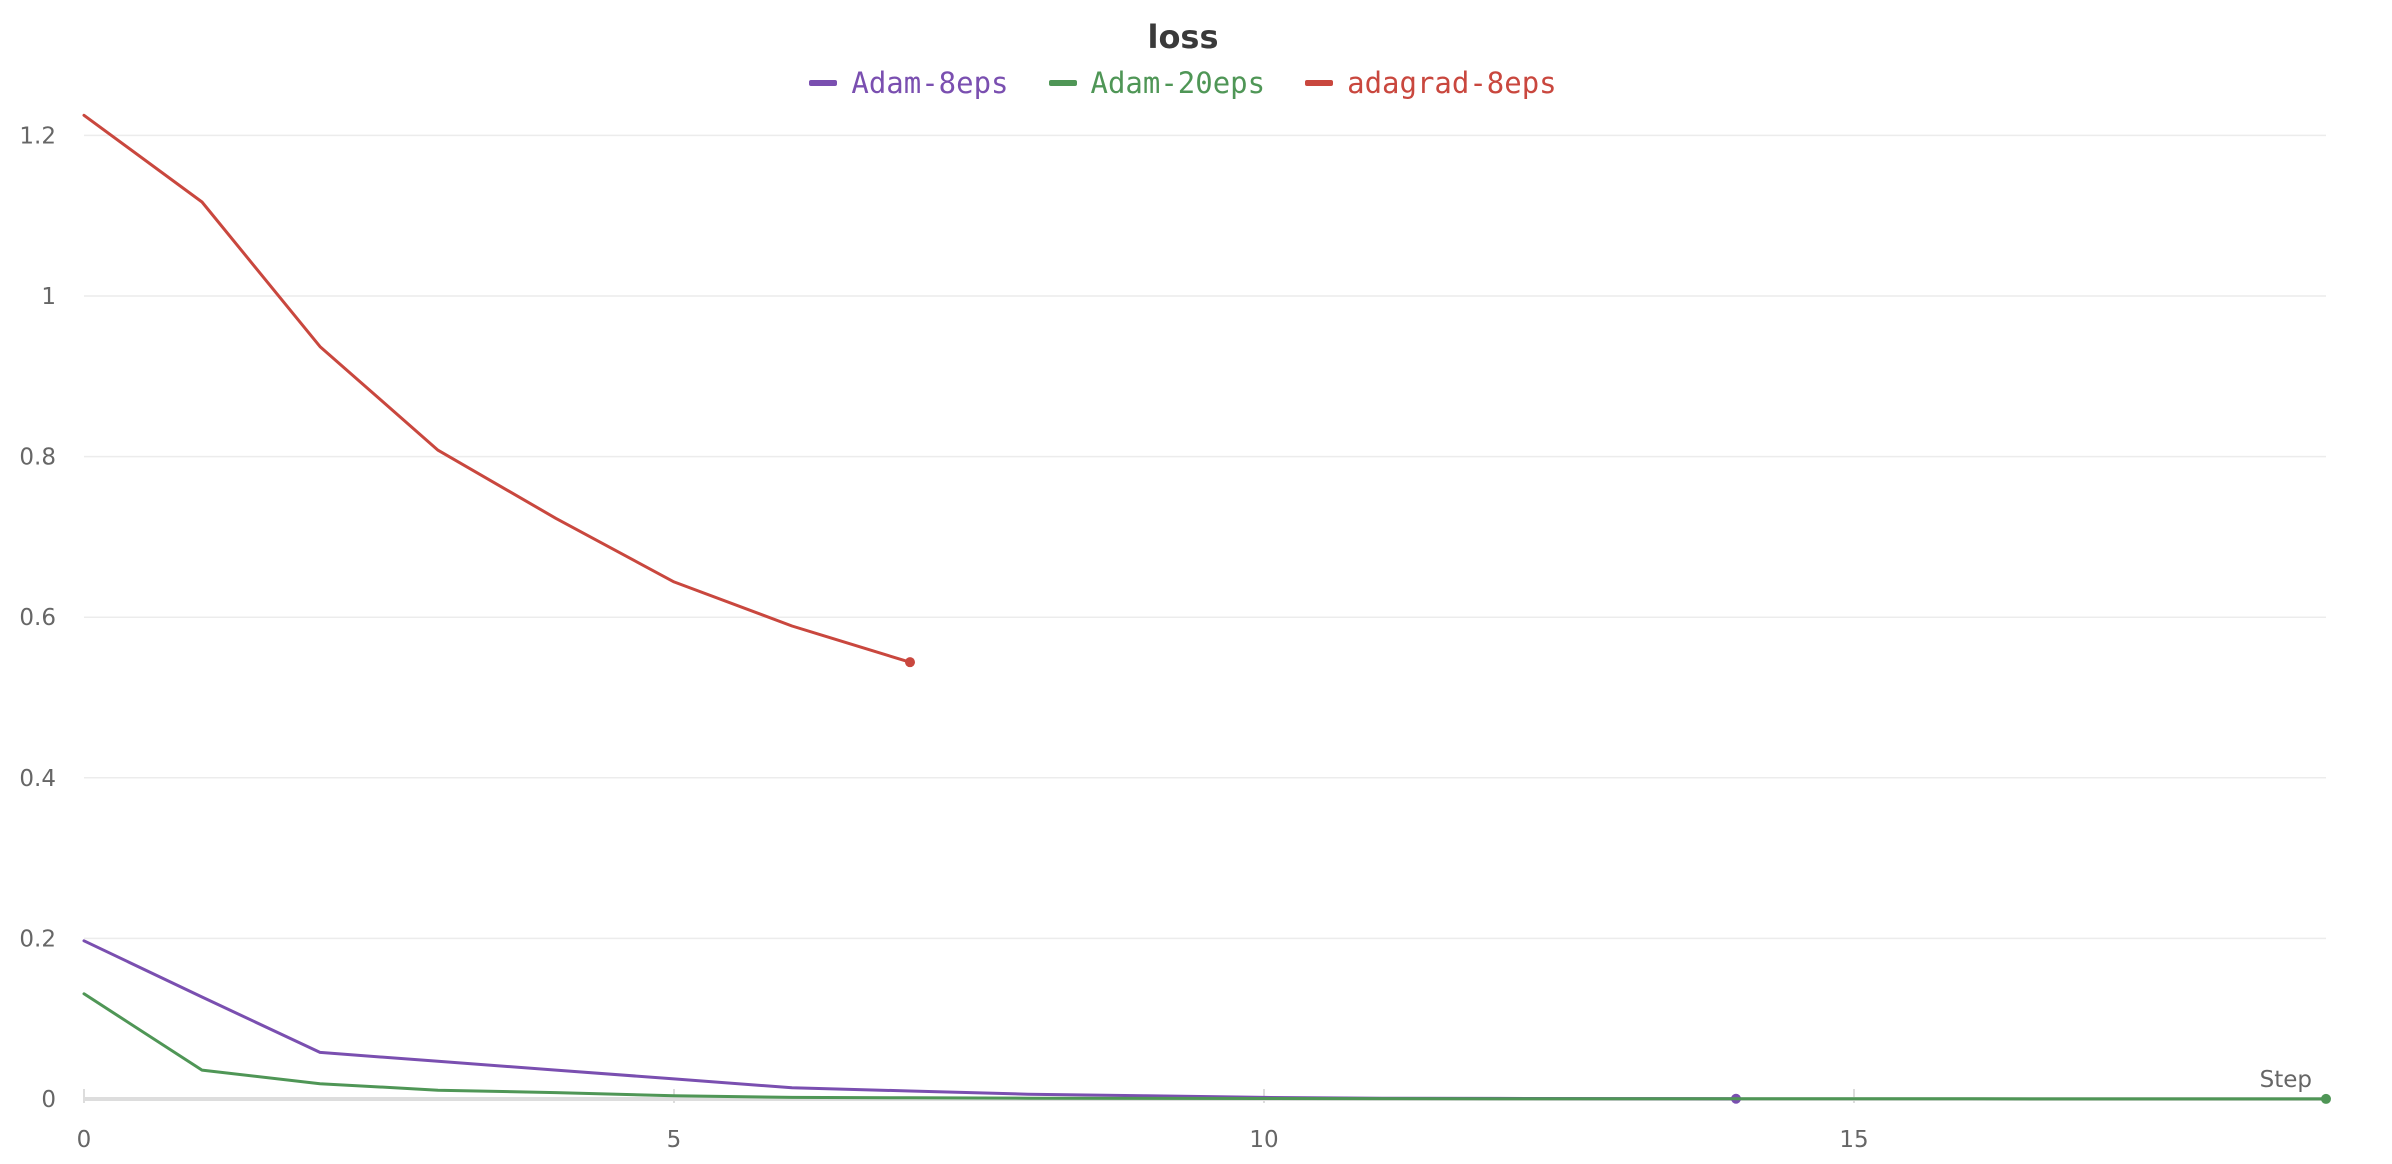  What do you see at coordinates (910, 662) in the screenshot?
I see `series-end-point-adagrad-8eps` at bounding box center [910, 662].